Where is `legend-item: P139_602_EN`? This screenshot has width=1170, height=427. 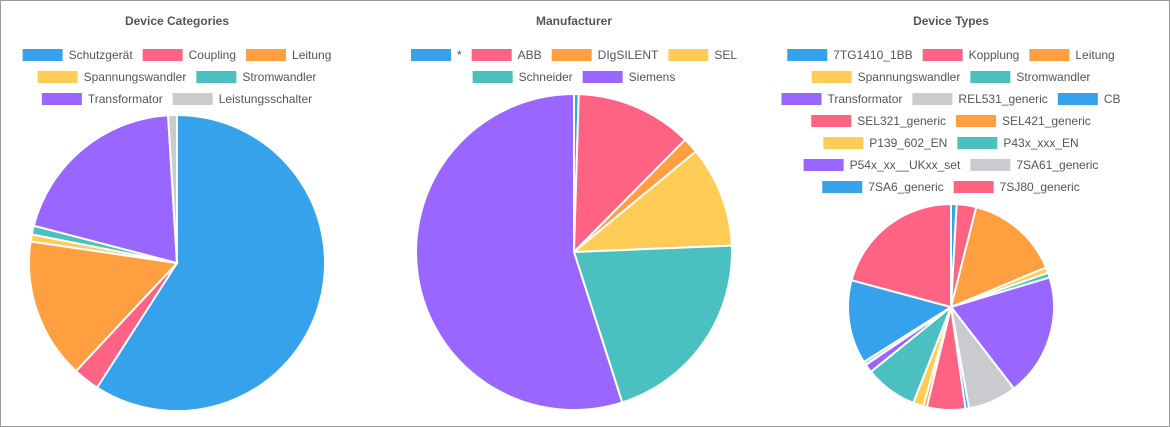 legend-item: P139_602_EN is located at coordinates (885, 143).